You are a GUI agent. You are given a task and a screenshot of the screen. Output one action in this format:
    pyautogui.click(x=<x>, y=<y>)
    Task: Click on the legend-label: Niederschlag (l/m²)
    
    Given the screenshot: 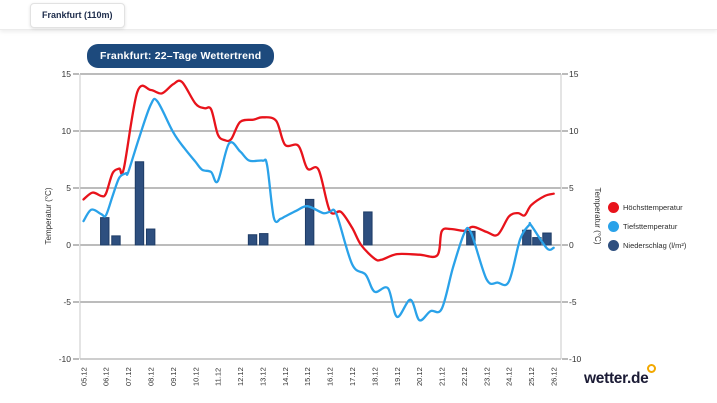 What is the action you would take?
    pyautogui.click(x=655, y=245)
    